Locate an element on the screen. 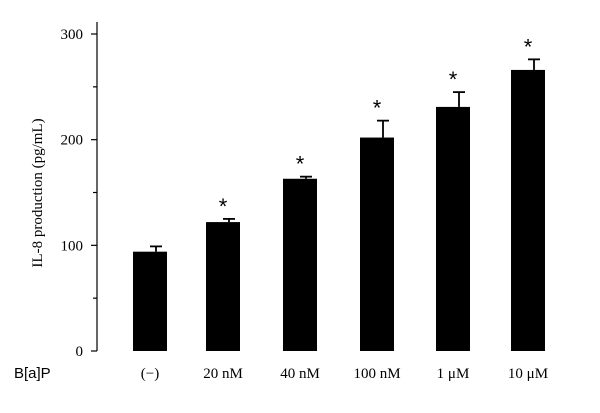 This screenshot has height=413, width=600. y-tick-label: 0 is located at coordinates (80, 352).